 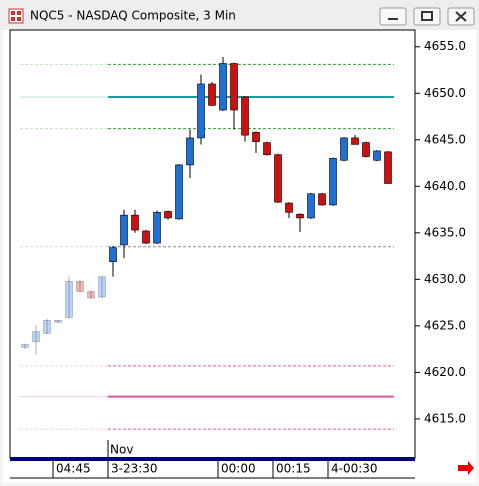 I want to click on maximize-button, so click(x=427, y=16).